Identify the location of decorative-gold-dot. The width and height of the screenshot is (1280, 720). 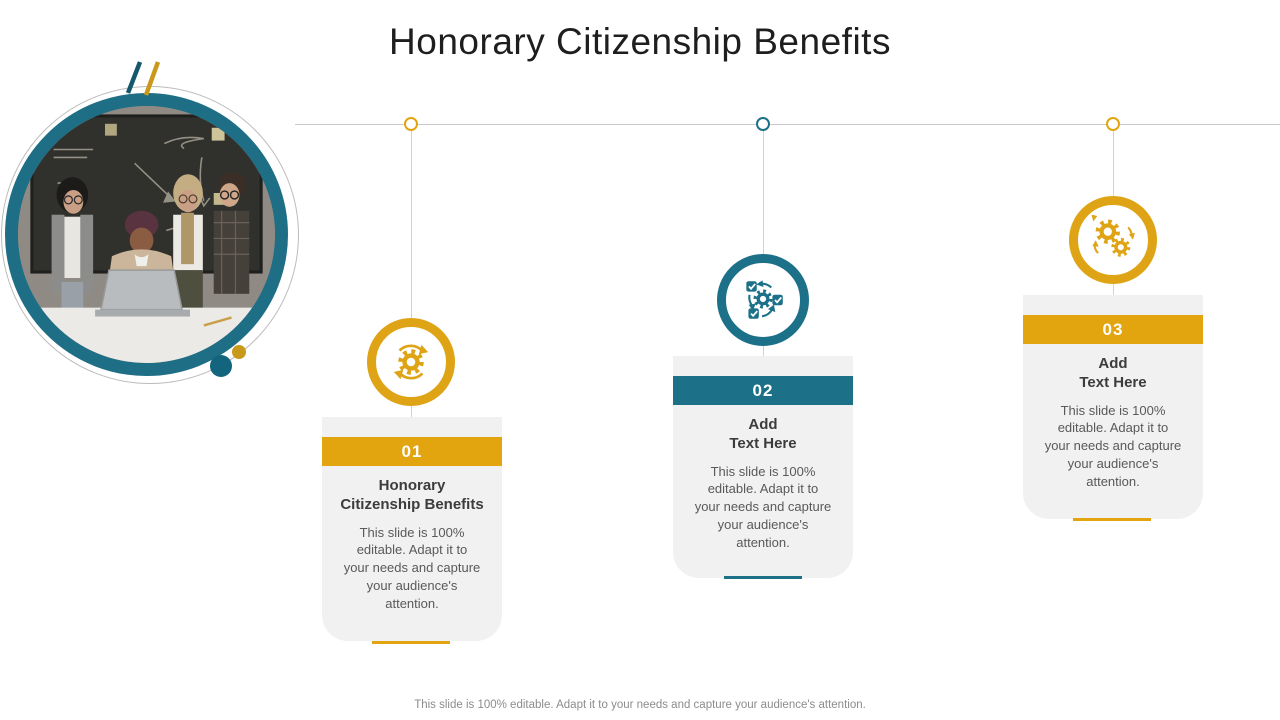
(239, 352).